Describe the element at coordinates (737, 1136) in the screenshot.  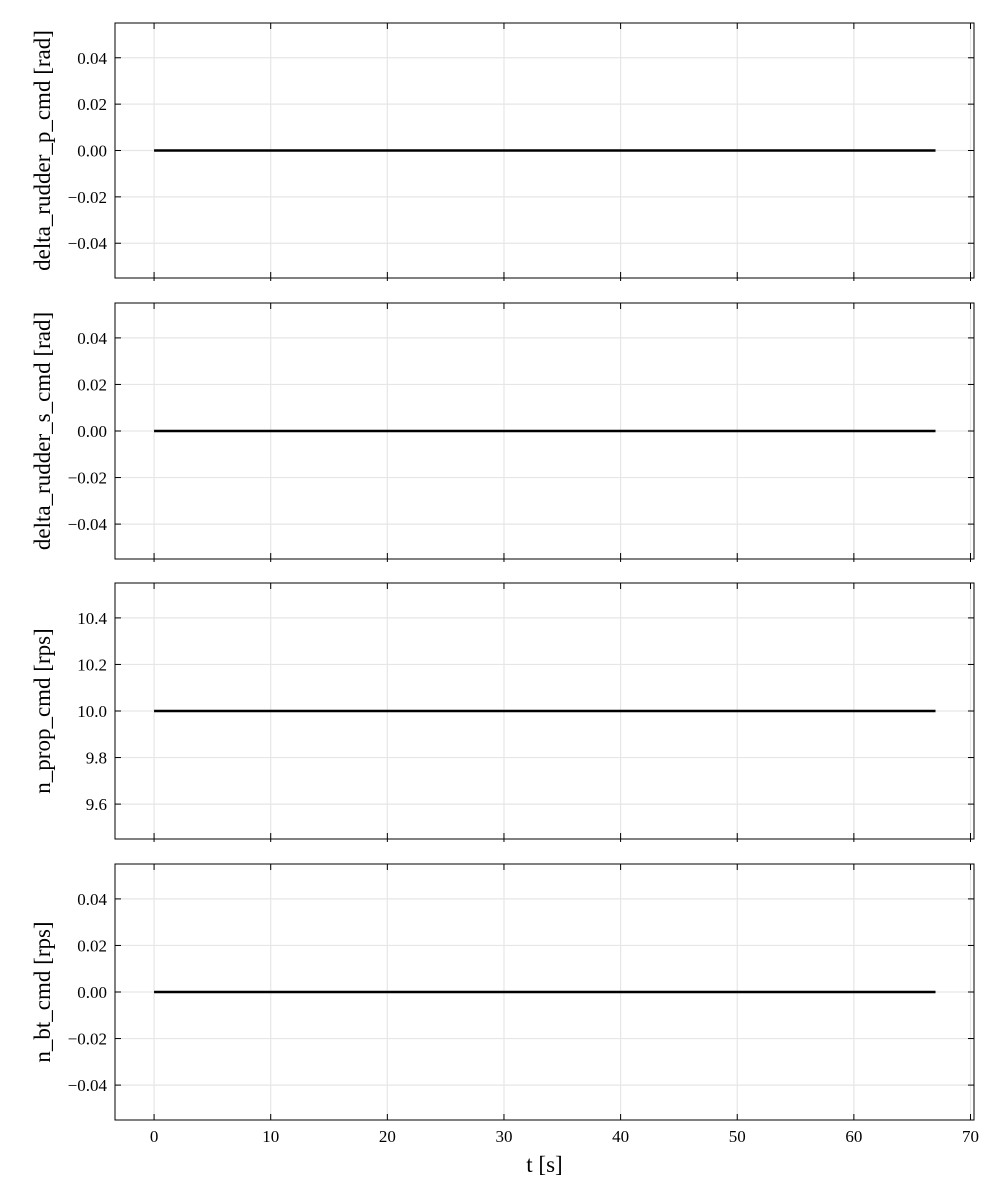
I see `x-tick-label: 50` at that location.